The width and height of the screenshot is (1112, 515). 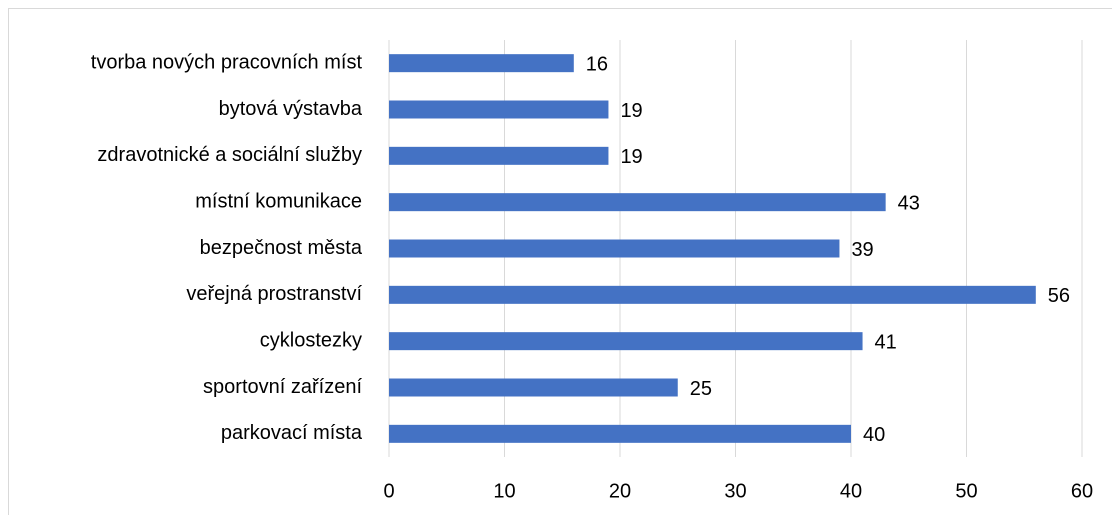 I want to click on value-label: 39, so click(x=862, y=250).